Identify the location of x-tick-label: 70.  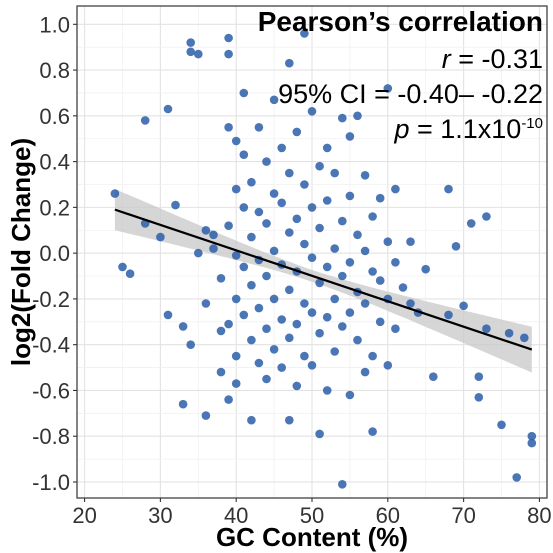
(463, 515).